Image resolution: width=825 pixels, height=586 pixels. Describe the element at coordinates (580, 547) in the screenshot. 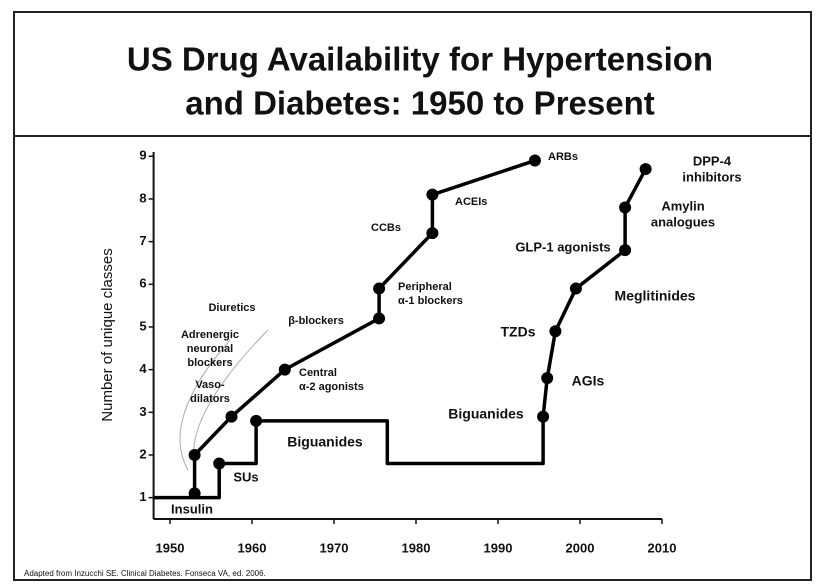

I see `x-tick-label: 2000` at that location.